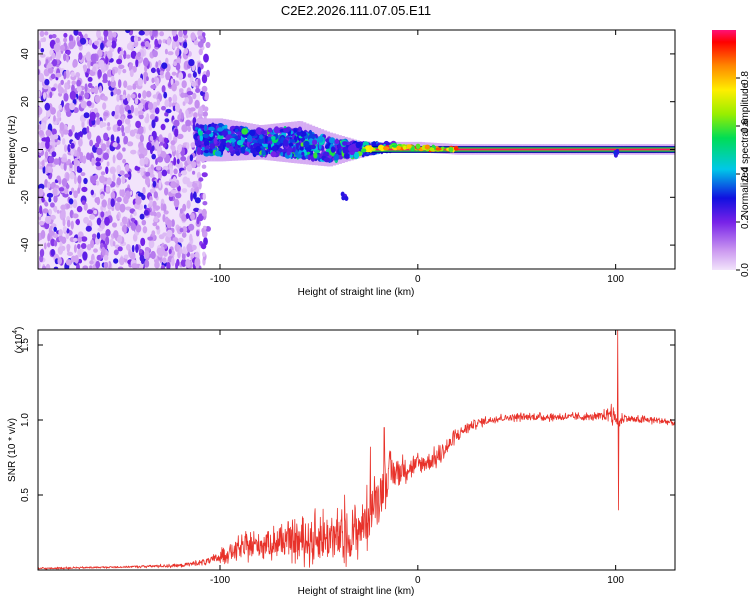 Image resolution: width=750 pixels, height=600 pixels. Describe the element at coordinates (12, 450) in the screenshot. I see `snr-y-label: SNR (10 * v/v)` at that location.